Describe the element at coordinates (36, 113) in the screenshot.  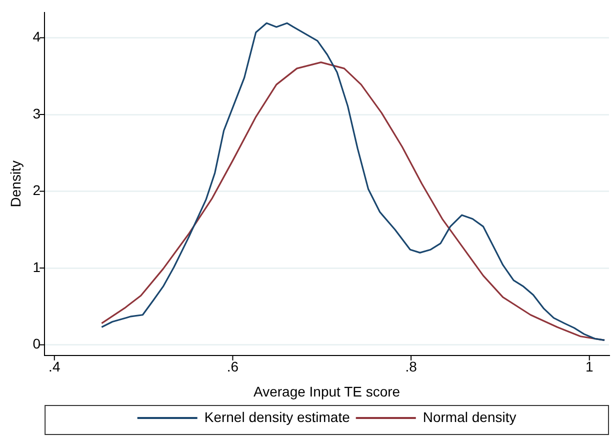
I see `y-tick-label: 3` at that location.